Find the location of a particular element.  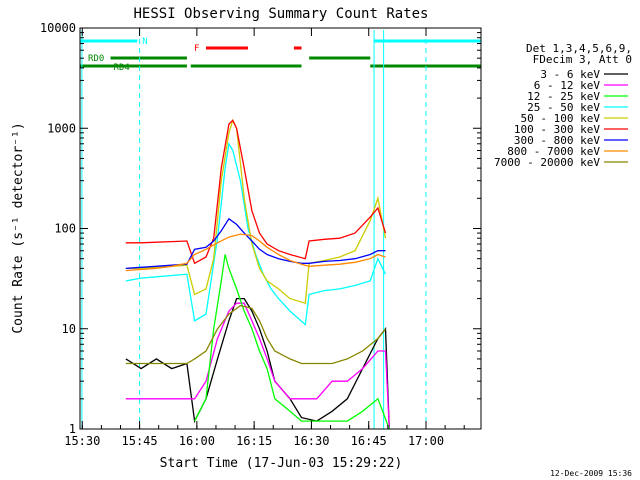

y-tick-label: 10 is located at coordinates (69, 329).